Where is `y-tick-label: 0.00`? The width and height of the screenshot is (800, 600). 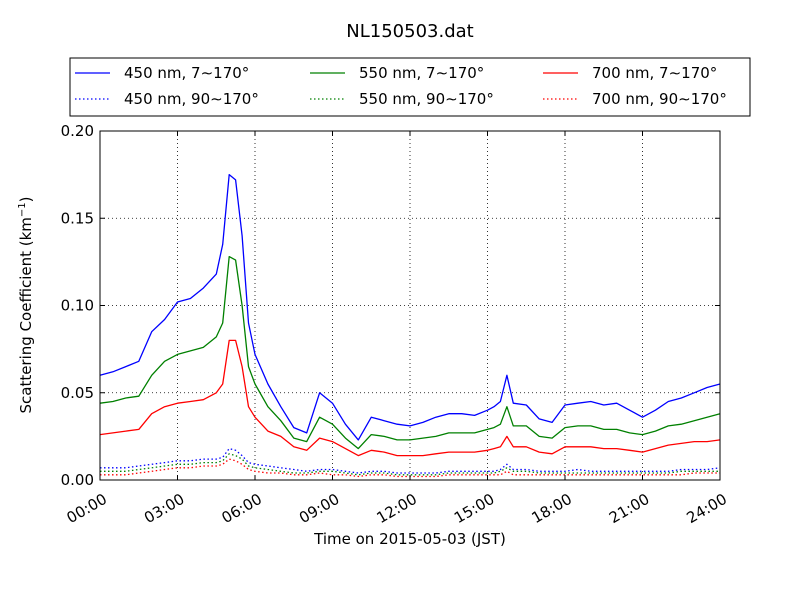 y-tick-label: 0.00 is located at coordinates (77, 480).